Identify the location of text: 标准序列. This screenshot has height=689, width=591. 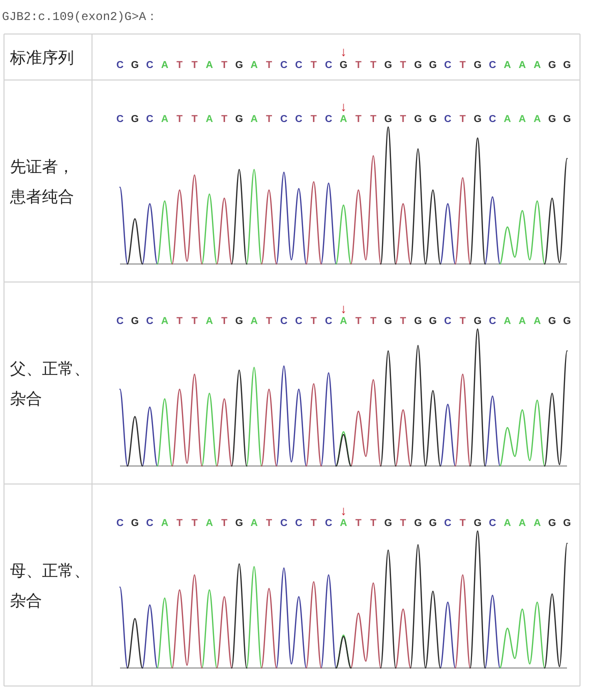
(41, 58).